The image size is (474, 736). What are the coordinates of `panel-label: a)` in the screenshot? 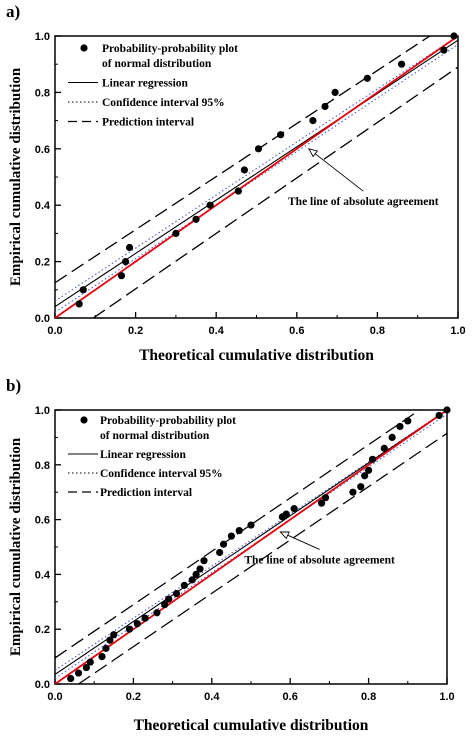 It's located at (13, 11).